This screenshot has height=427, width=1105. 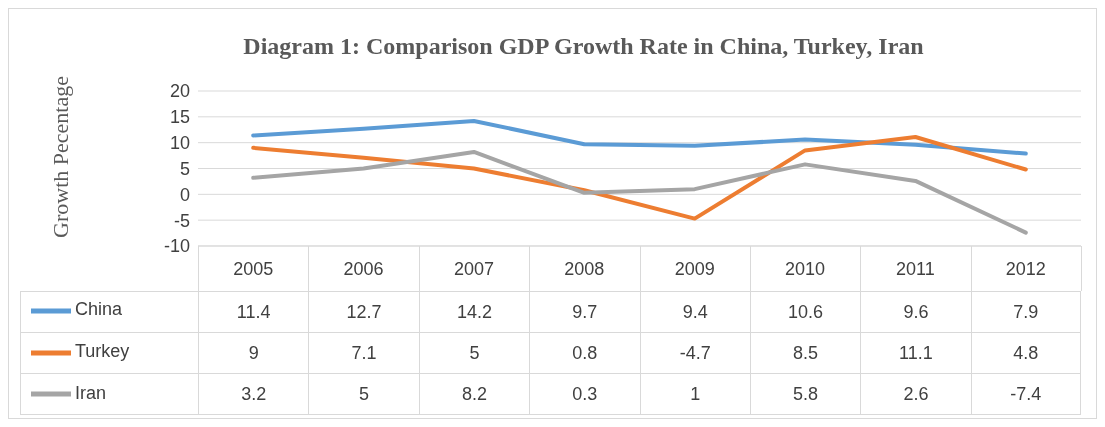 What do you see at coordinates (363, 312) in the screenshot?
I see `data-label: 12.7` at bounding box center [363, 312].